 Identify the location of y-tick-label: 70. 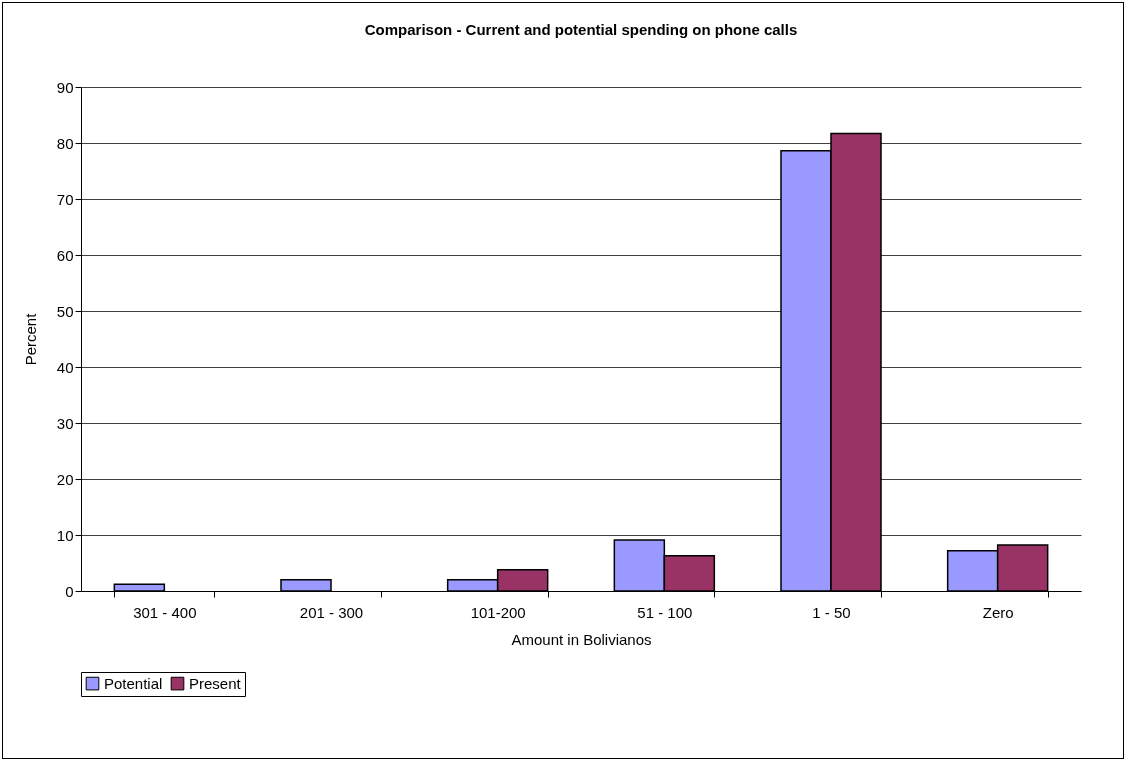
(65, 199).